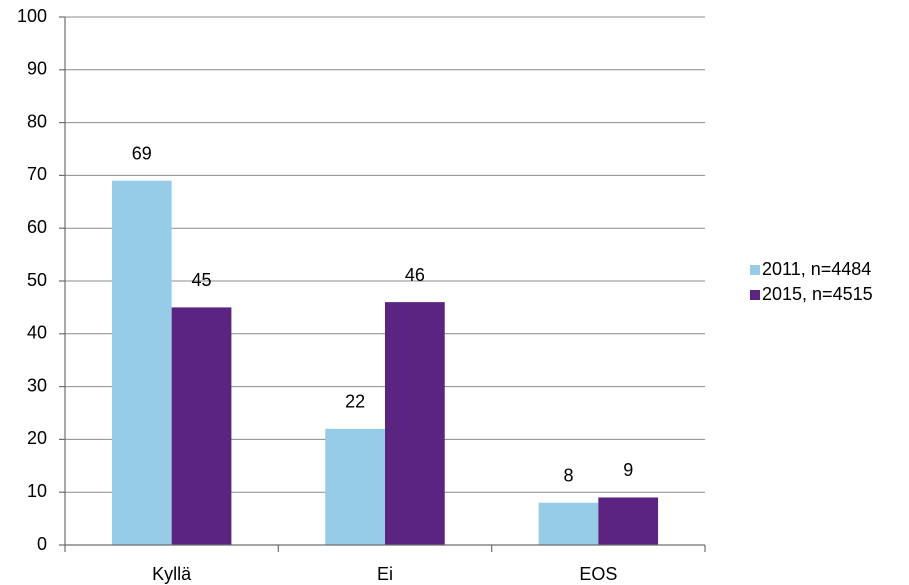 This screenshot has width=909, height=585. I want to click on x-tick-label: Ei, so click(385, 574).